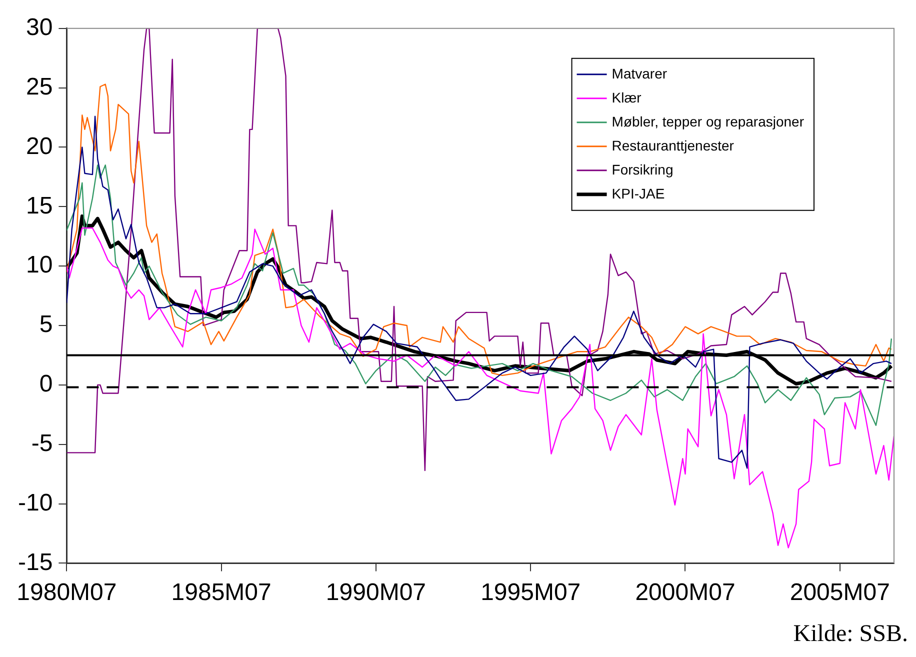 The image size is (916, 657). Describe the element at coordinates (46, 324) in the screenshot. I see `y-tick-label: 5` at that location.